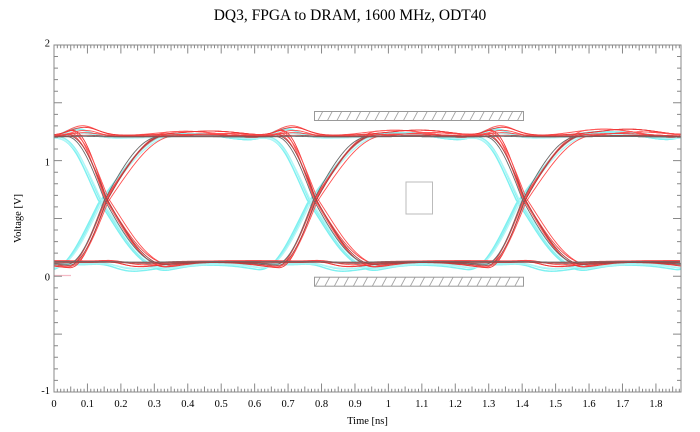  I want to click on svg-text: 0.6, so click(254, 404).